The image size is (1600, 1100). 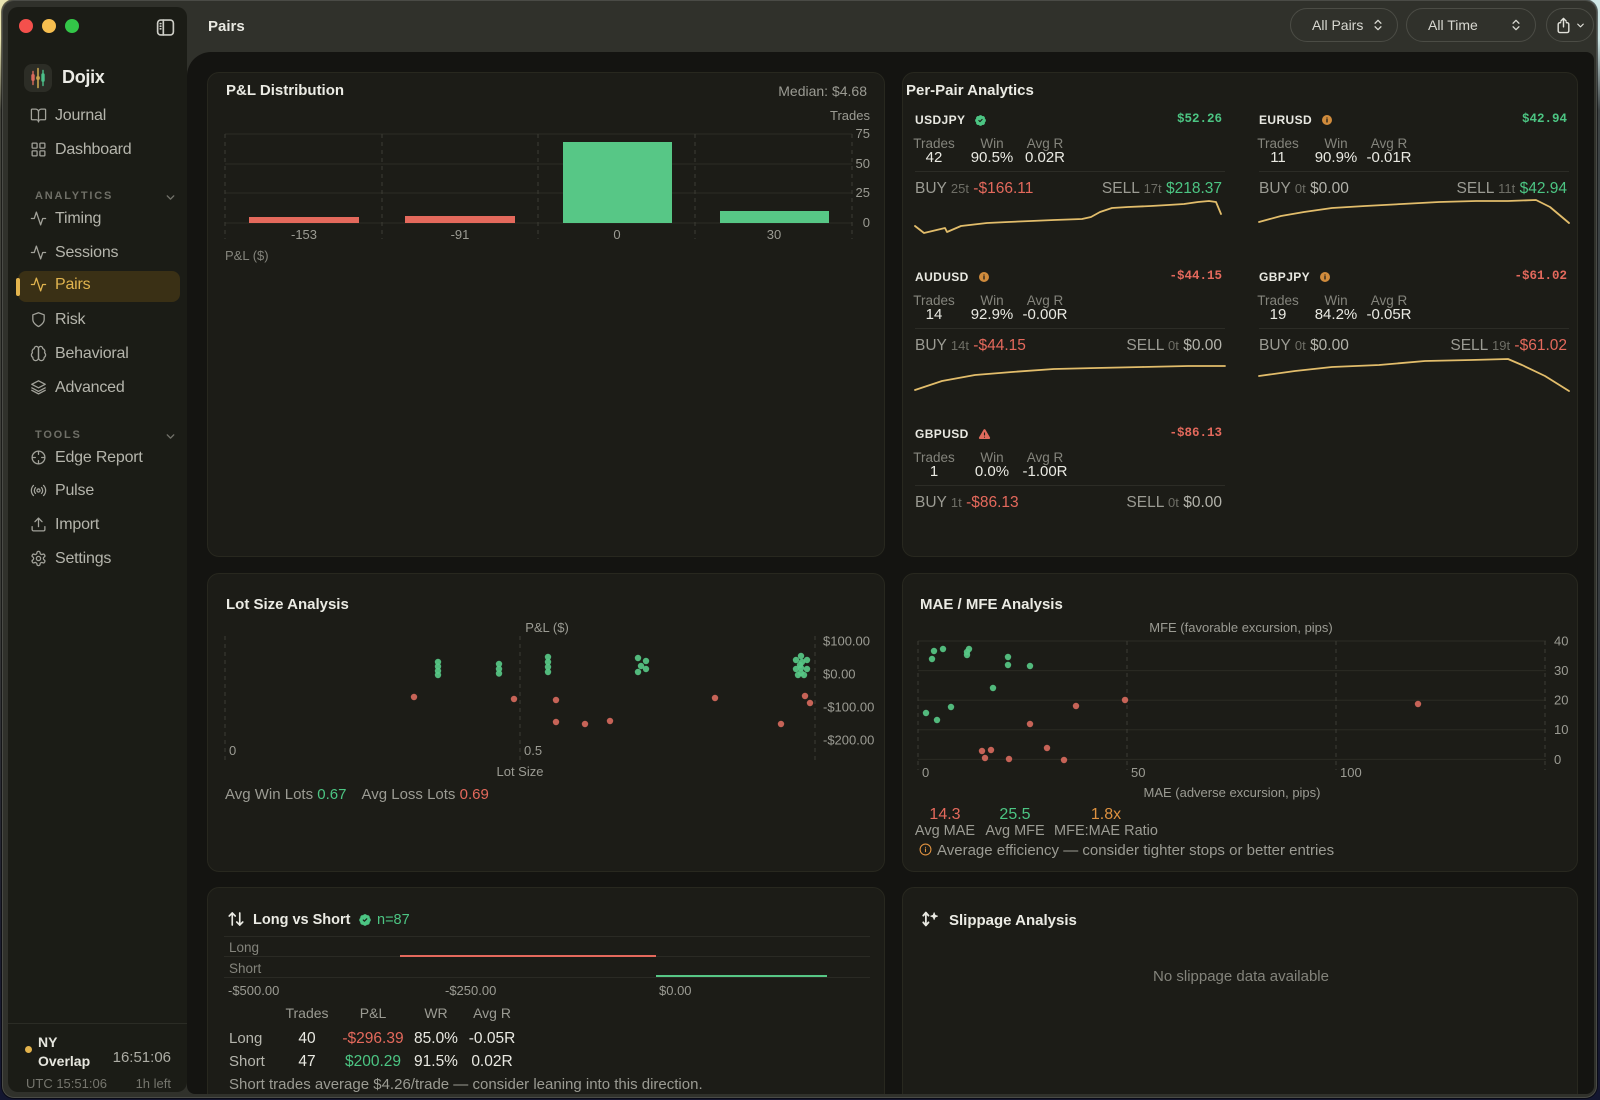 I want to click on svg-text: -153, so click(x=304, y=234).